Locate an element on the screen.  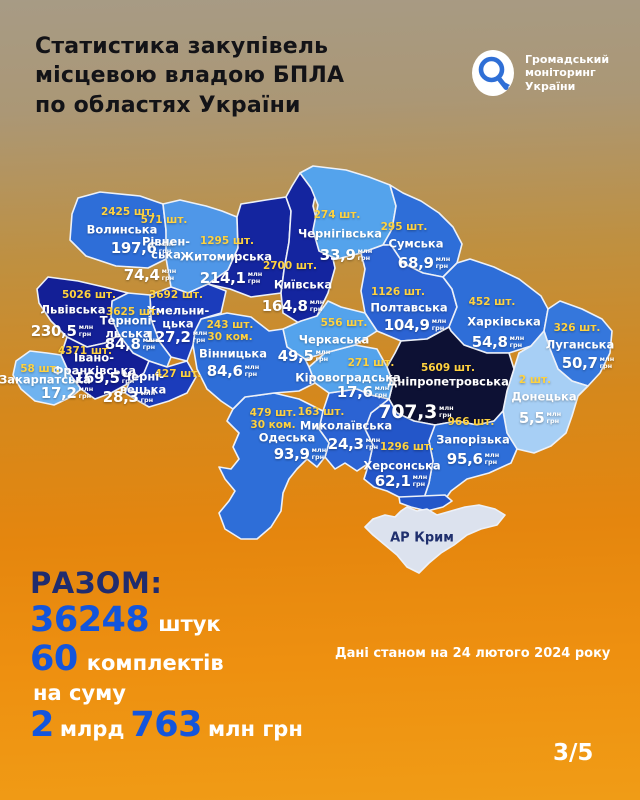
oblast-shape-zaporizka is located at coordinates (470, 460).